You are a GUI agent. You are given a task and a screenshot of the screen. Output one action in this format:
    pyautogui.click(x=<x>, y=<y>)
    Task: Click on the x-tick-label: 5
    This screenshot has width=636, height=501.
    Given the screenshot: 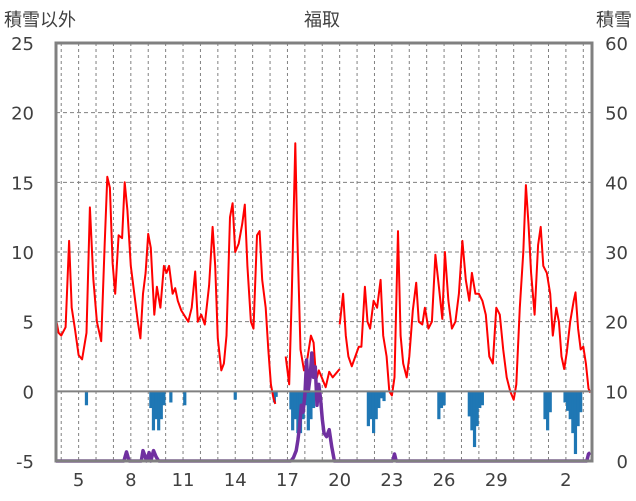 What is the action you would take?
    pyautogui.click(x=78, y=480)
    